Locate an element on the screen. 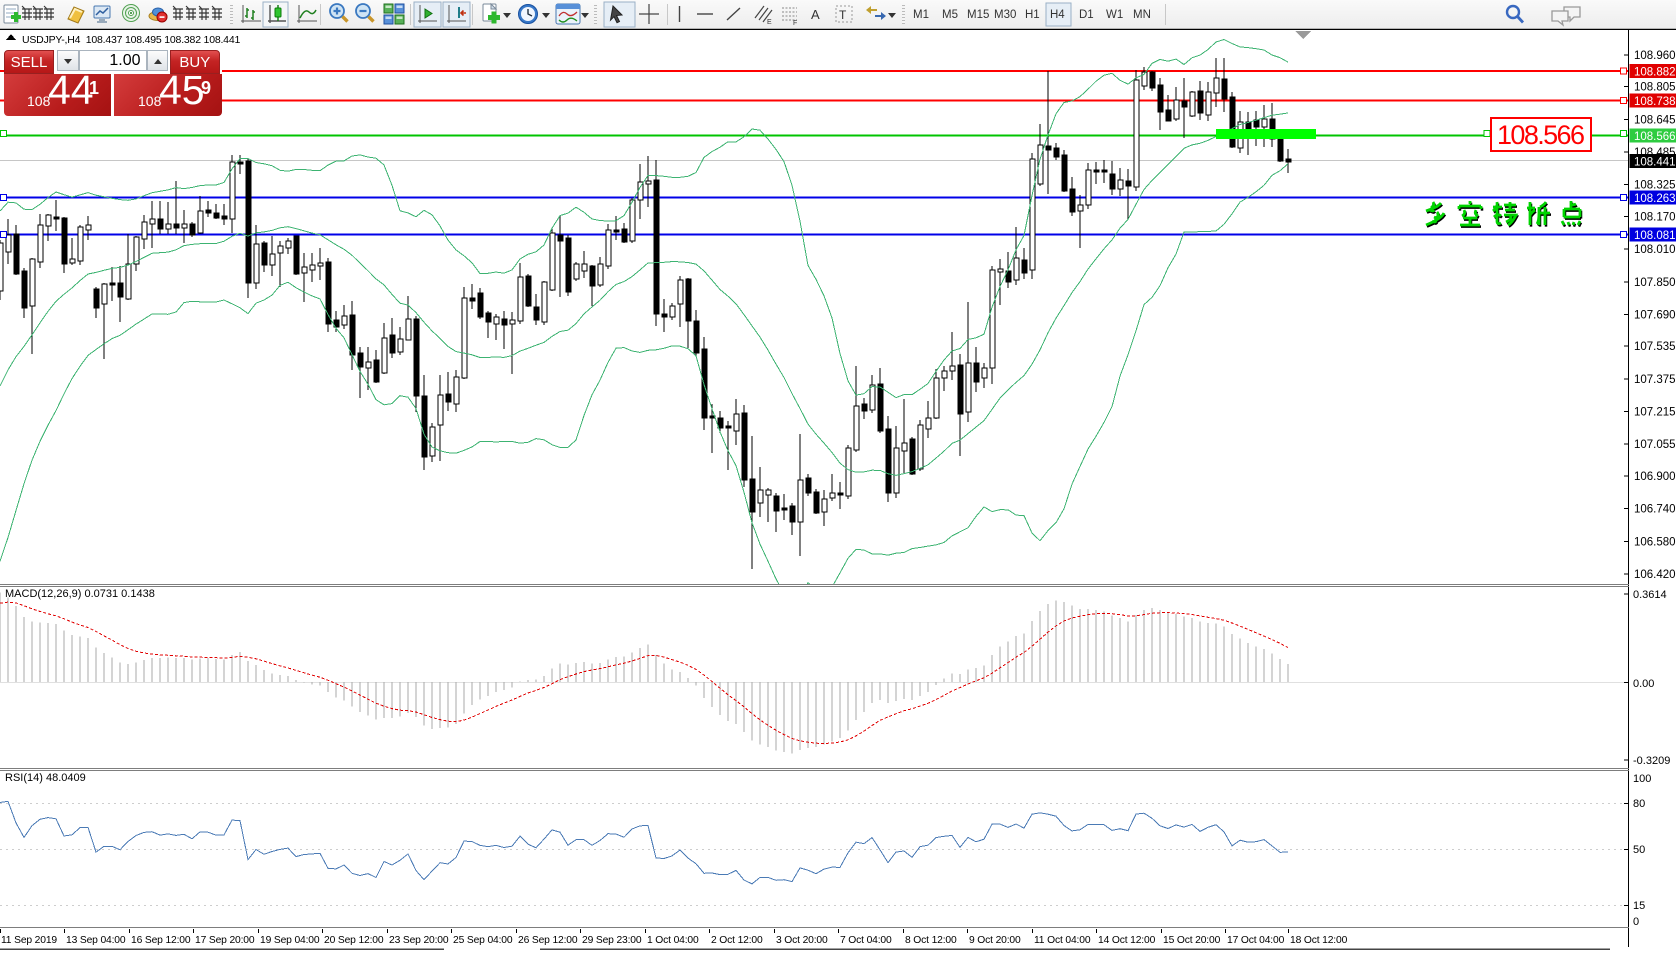  svg-text: 8 Oct 12:00 is located at coordinates (931, 940).